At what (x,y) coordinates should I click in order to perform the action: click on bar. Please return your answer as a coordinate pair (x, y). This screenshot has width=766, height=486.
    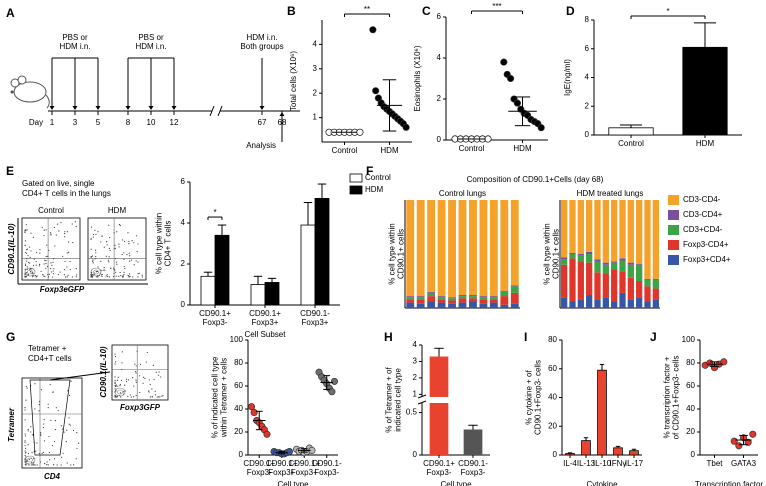
    Looking at the image, I should click on (473, 442).